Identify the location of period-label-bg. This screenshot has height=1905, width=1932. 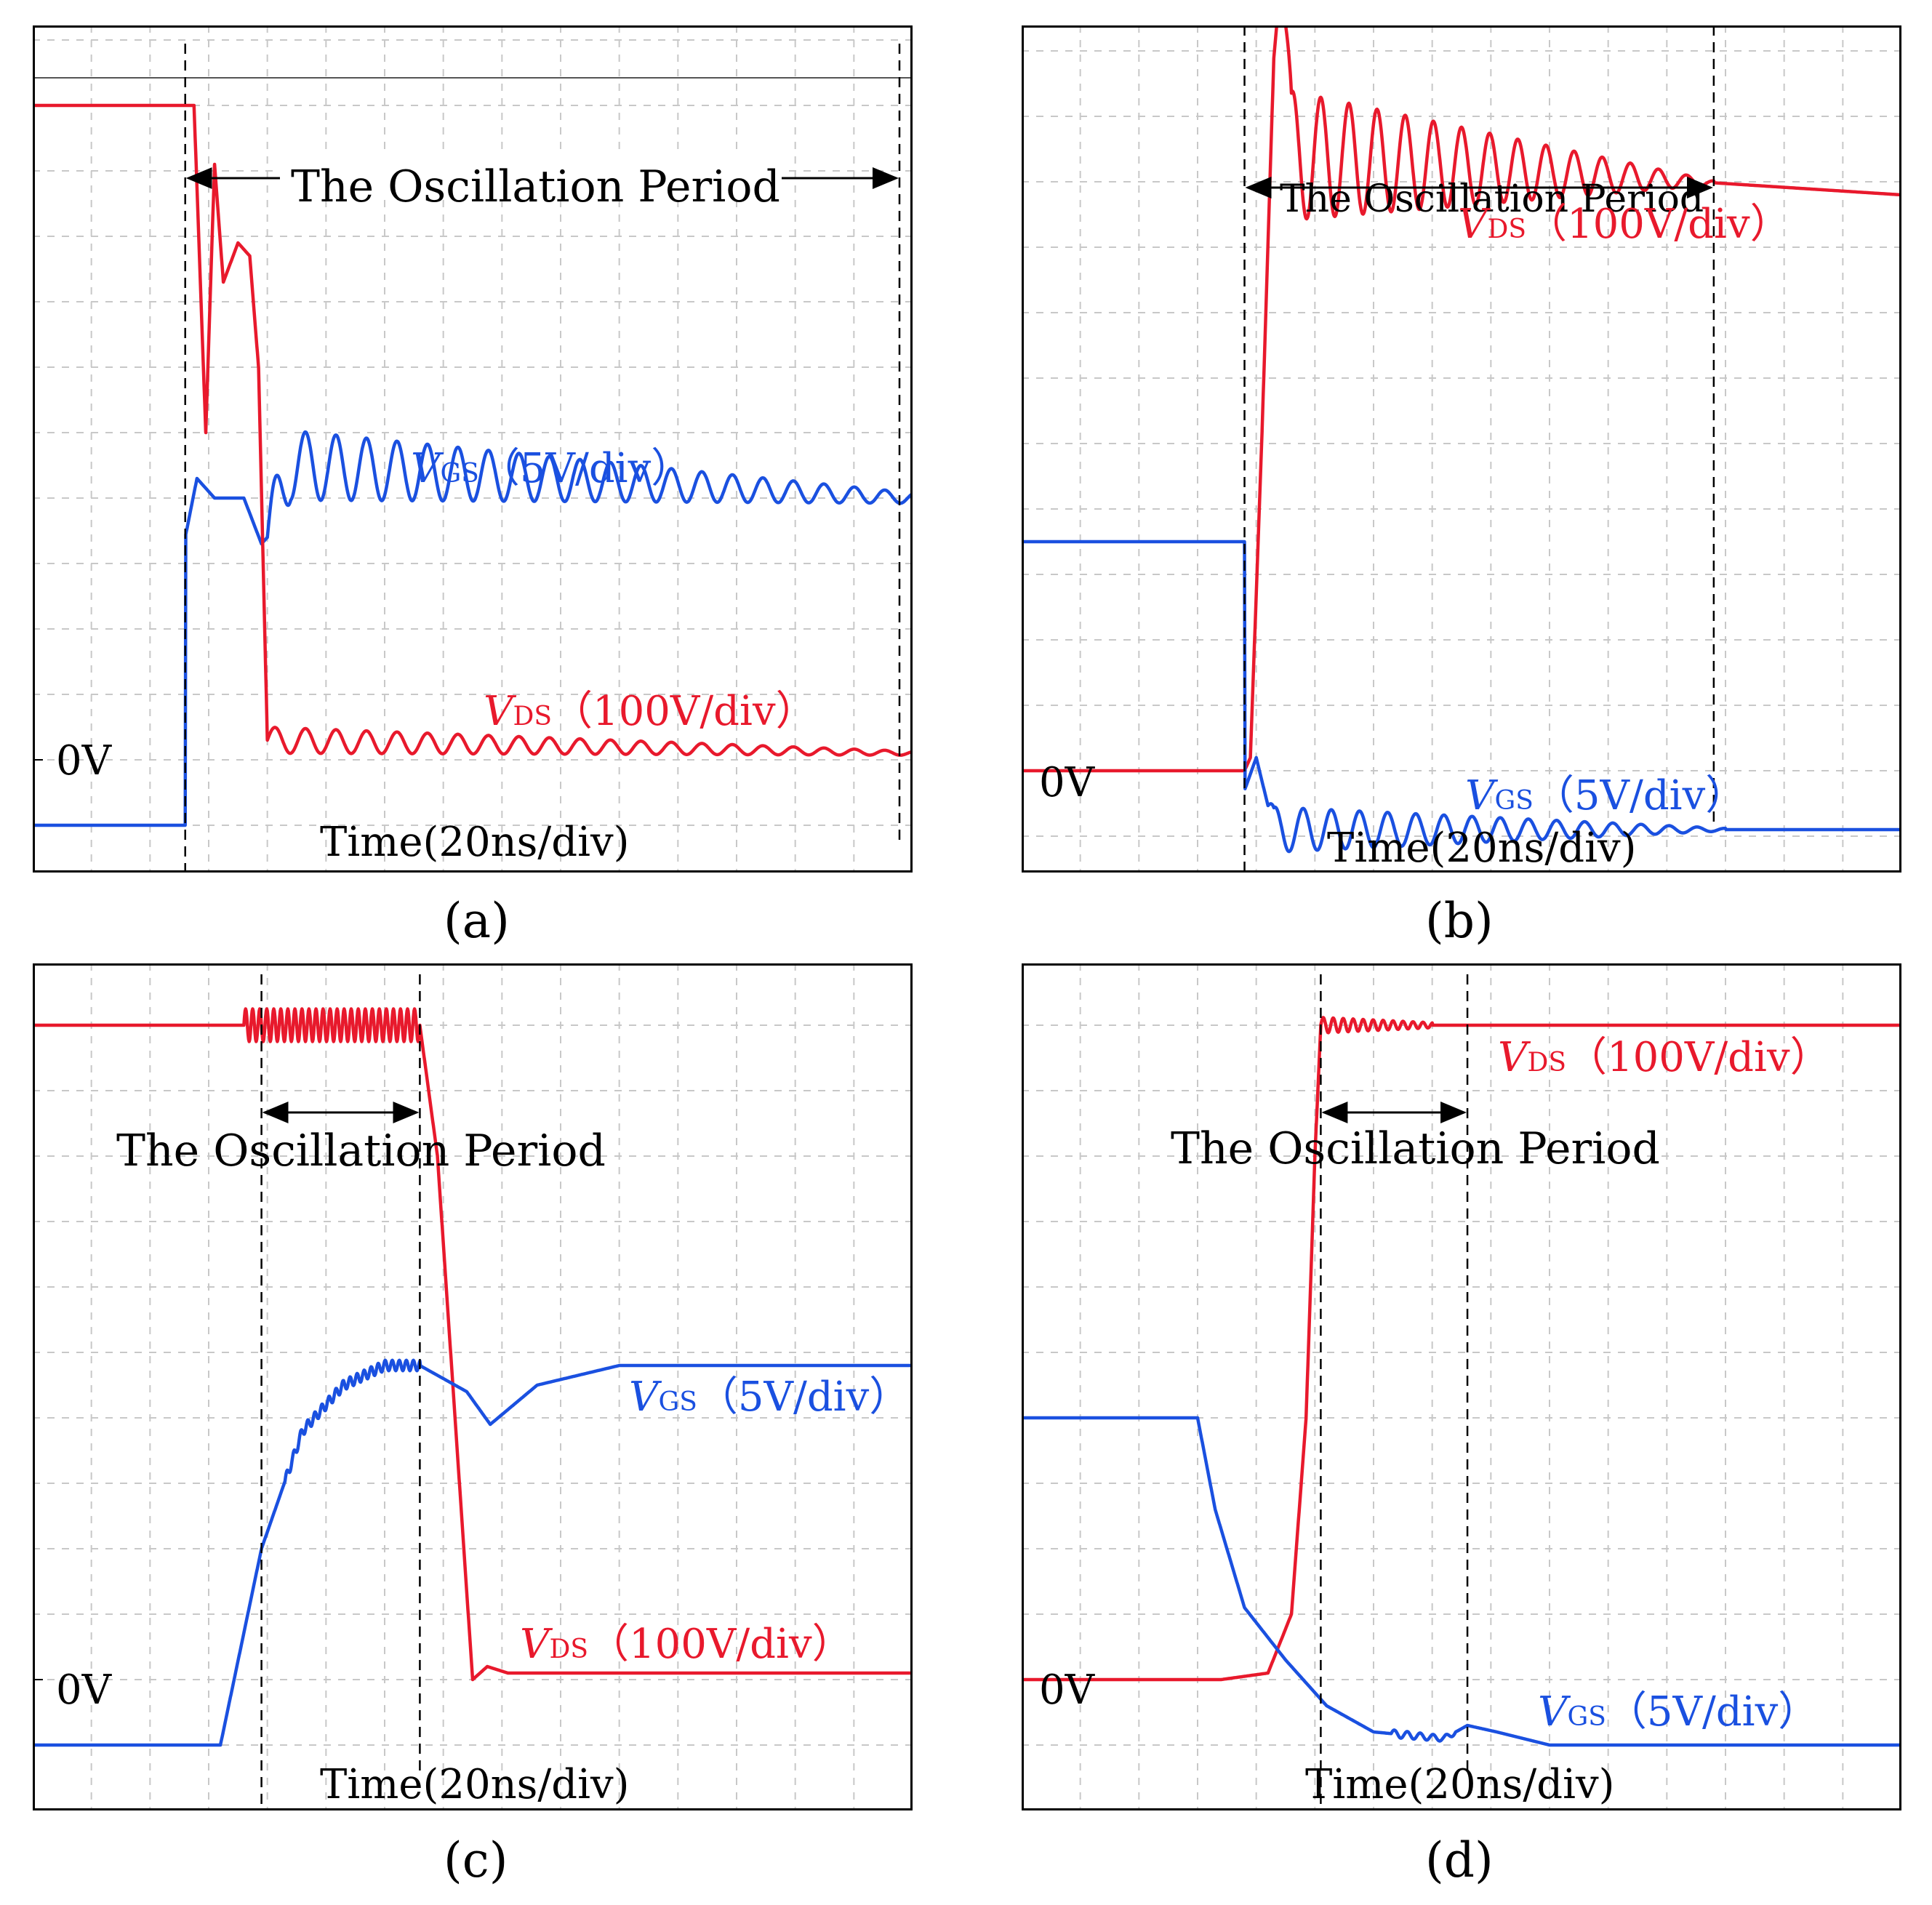
(531, 174).